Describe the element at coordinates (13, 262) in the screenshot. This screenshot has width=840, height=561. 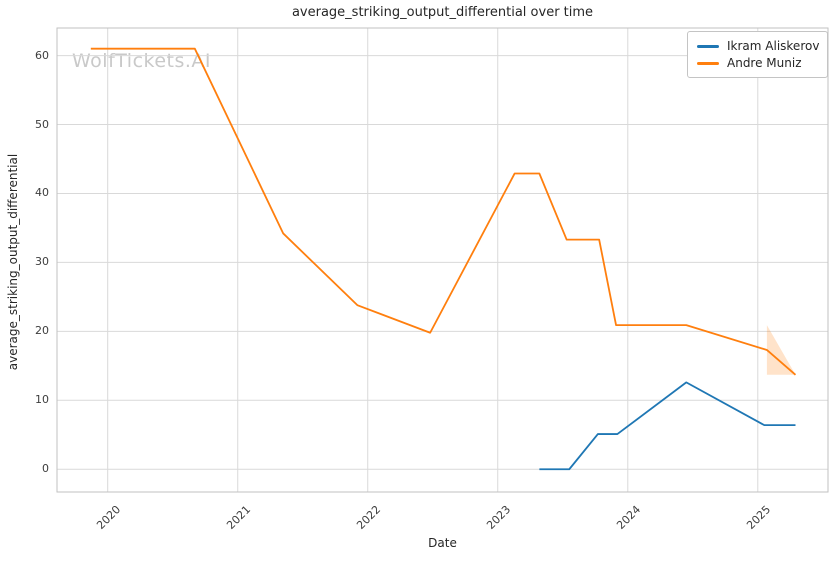
I see `y-axis-label: average_striking_output_differential` at that location.